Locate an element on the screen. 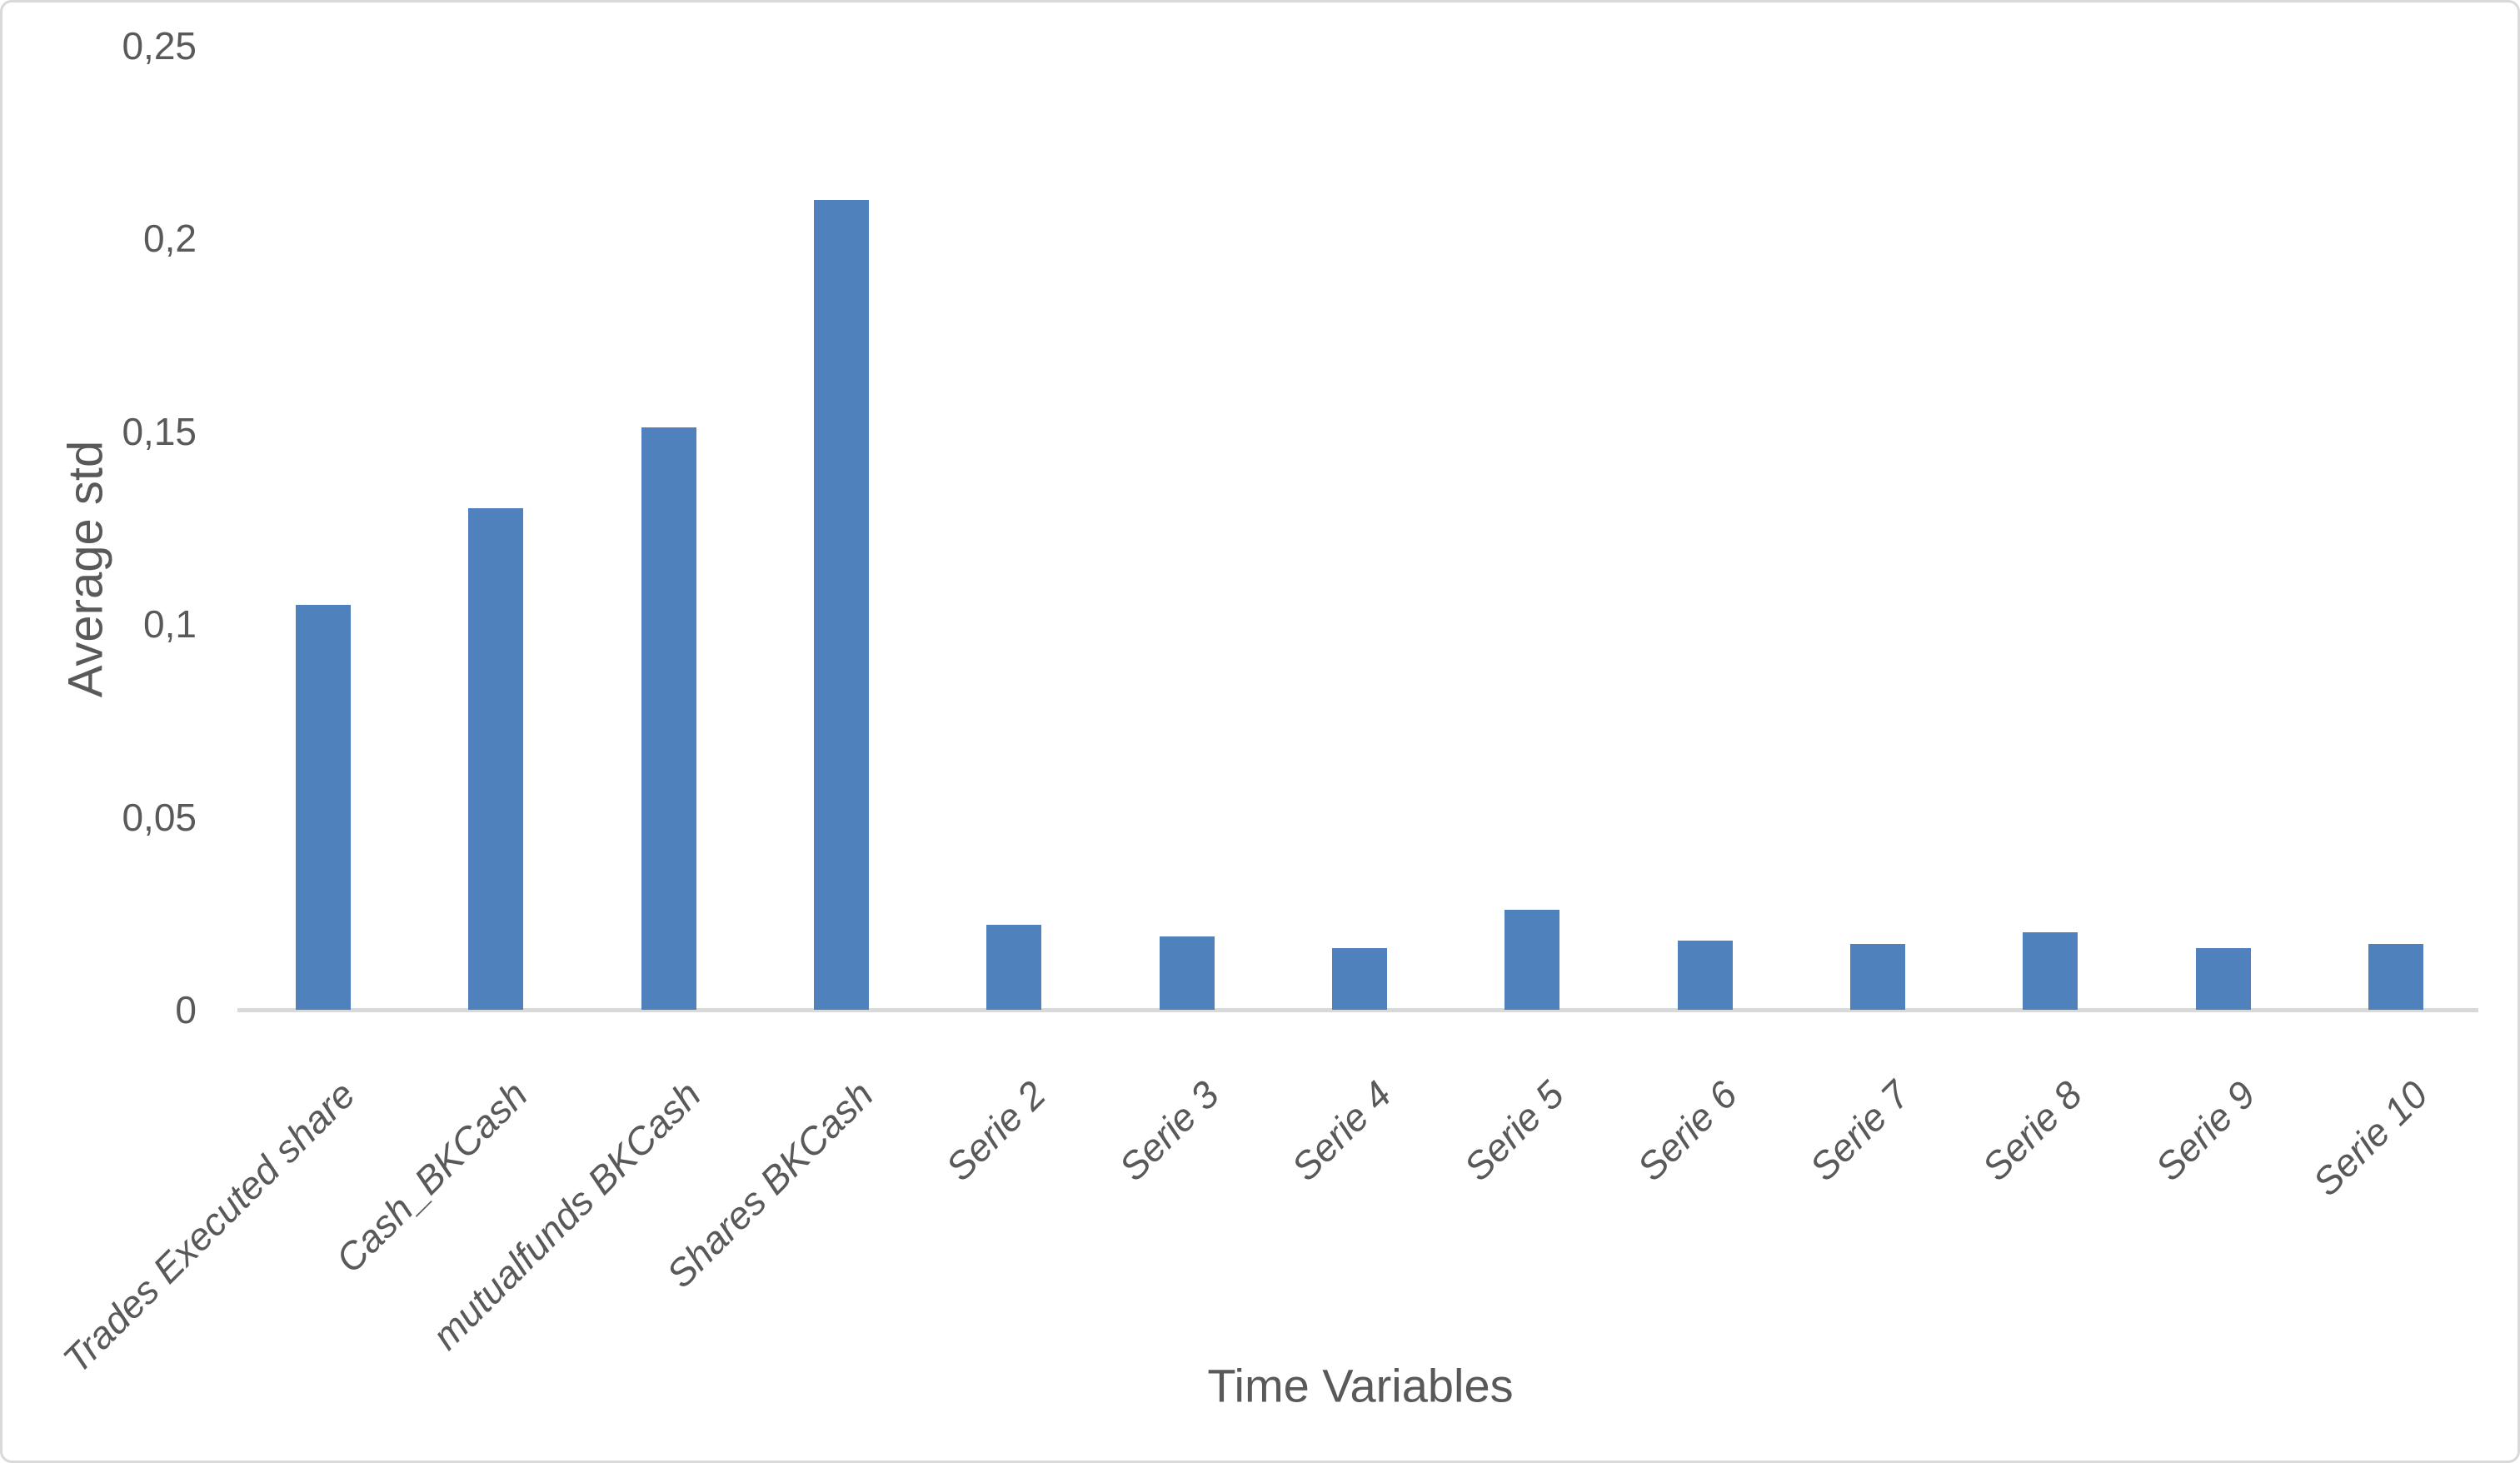  x-category-label: Serie 4 is located at coordinates (1341, 1131).